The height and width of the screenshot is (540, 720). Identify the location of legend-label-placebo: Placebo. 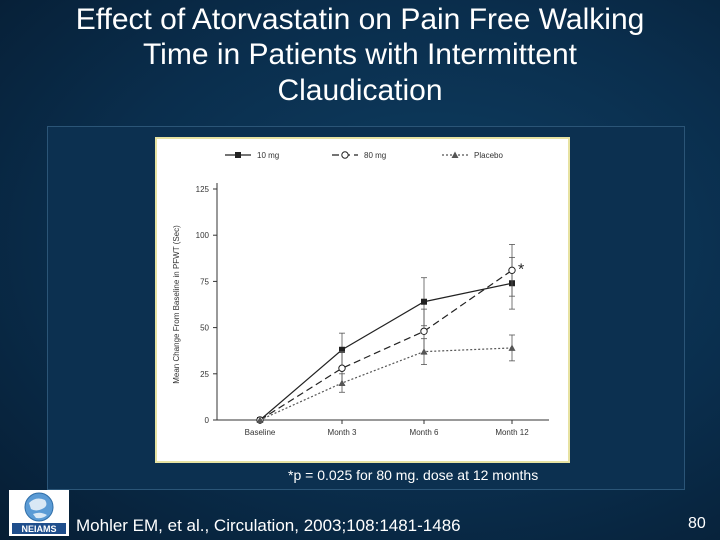
(488, 155).